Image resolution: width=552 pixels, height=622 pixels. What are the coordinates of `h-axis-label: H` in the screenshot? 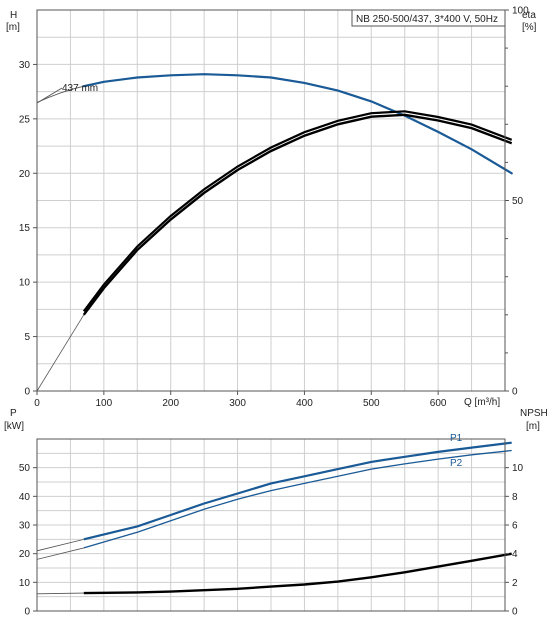 It's located at (13, 15).